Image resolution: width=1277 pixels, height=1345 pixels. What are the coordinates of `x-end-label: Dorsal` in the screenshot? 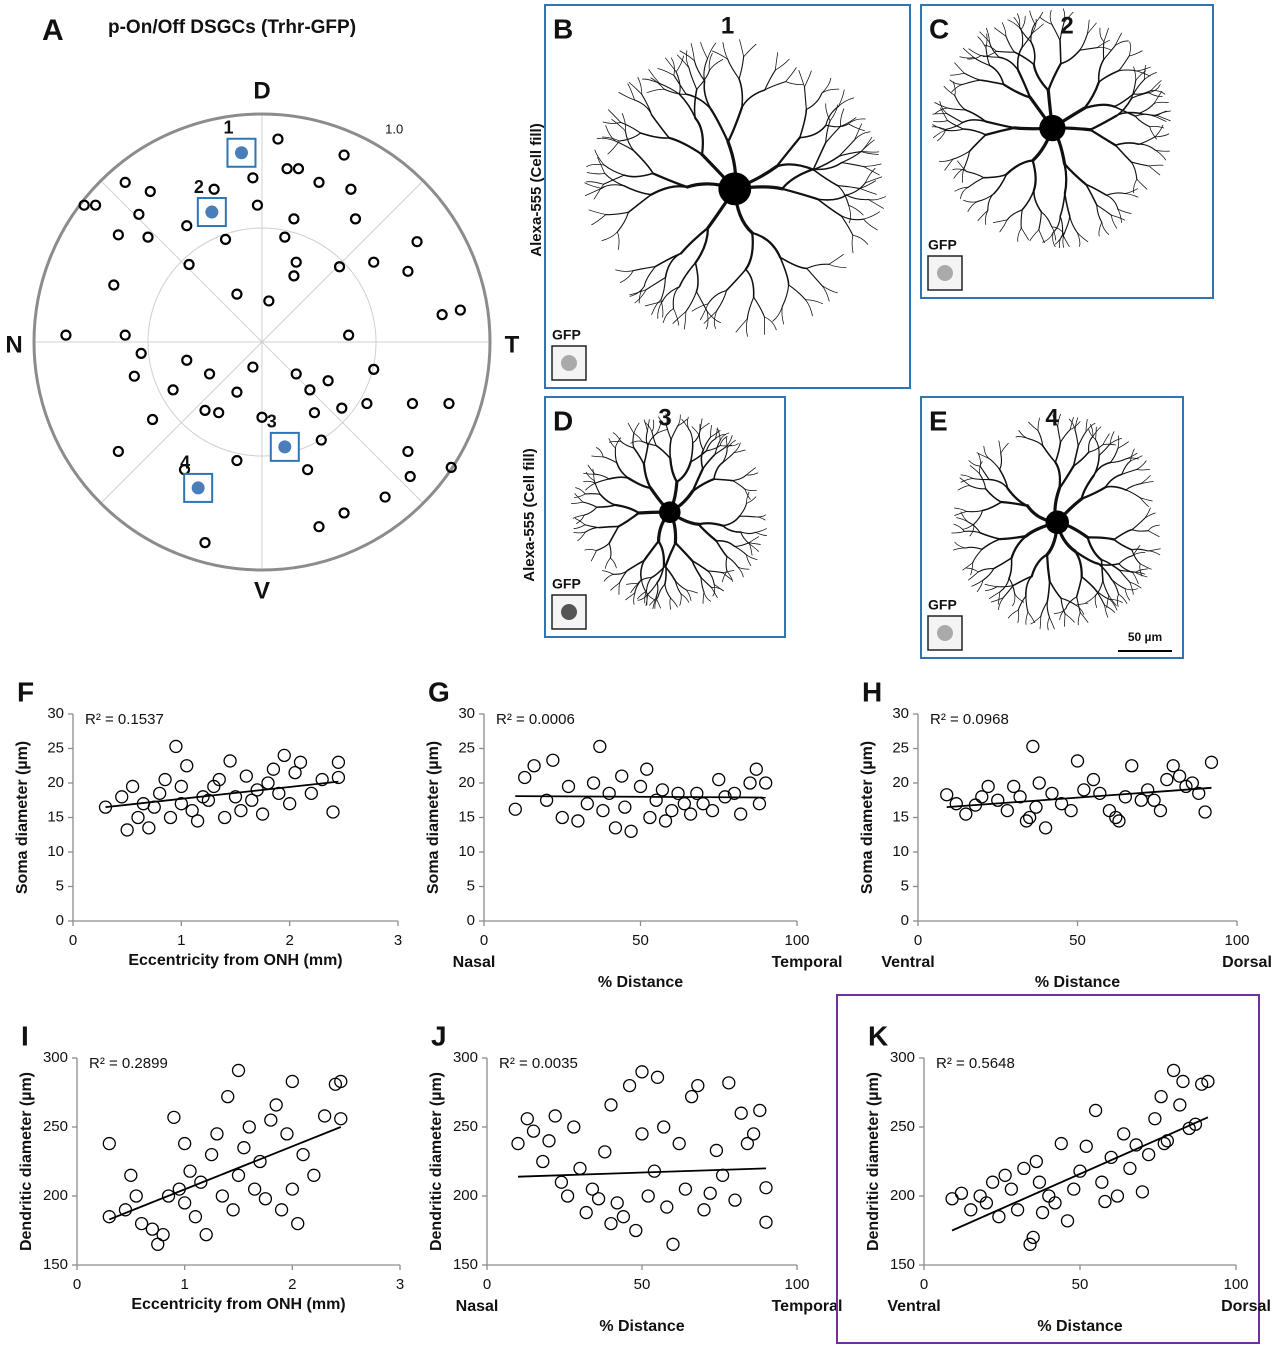 It's located at (1247, 962).